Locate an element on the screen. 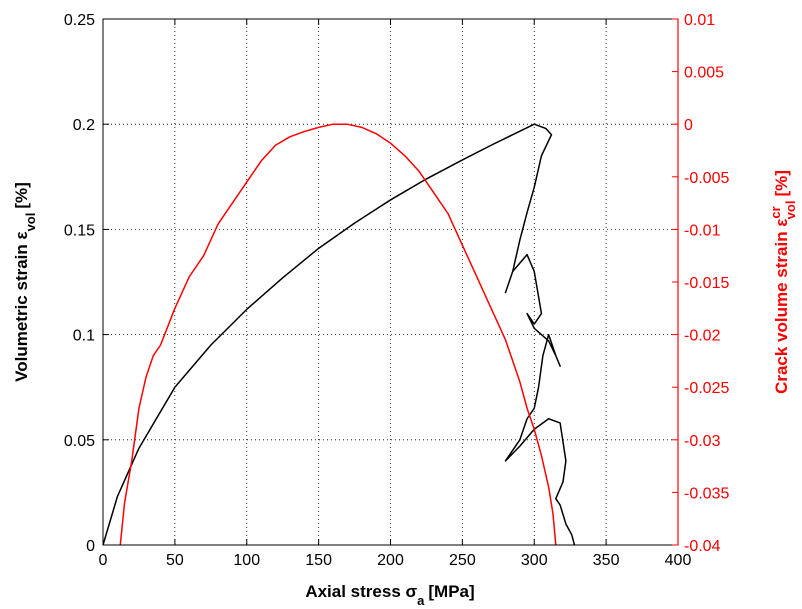  left-y-tick-label: 0.1 is located at coordinates (84, 336).